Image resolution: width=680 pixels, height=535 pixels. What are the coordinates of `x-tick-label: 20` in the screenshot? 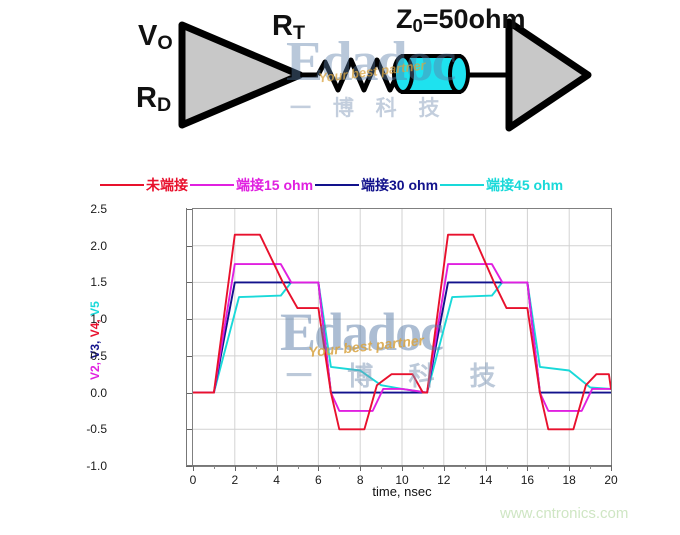 It's located at (611, 480).